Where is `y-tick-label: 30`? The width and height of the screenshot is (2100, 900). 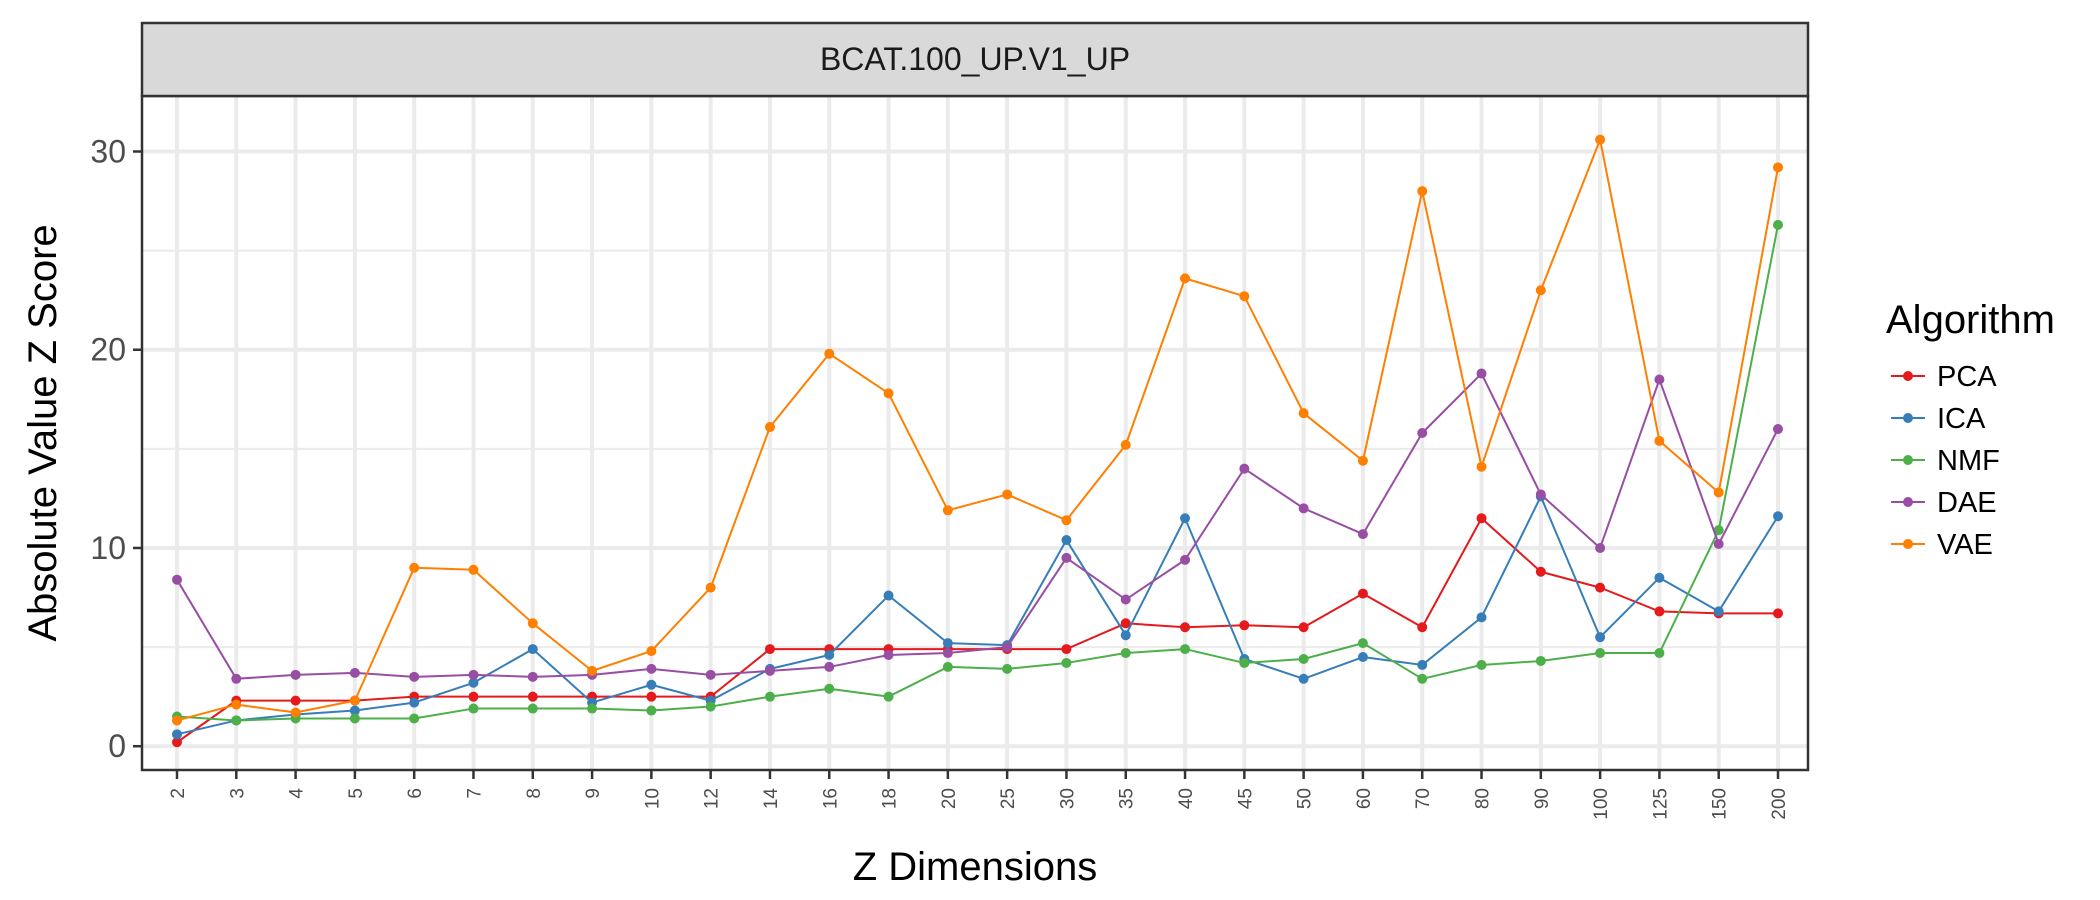
y-tick-label: 30 is located at coordinates (108, 152).